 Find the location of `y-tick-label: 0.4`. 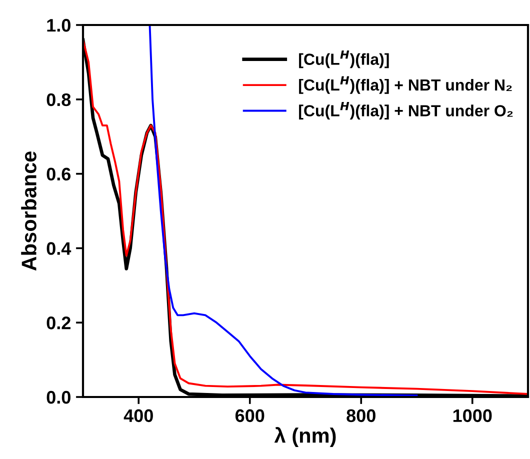

y-tick-label: 0.4 is located at coordinates (59, 248).